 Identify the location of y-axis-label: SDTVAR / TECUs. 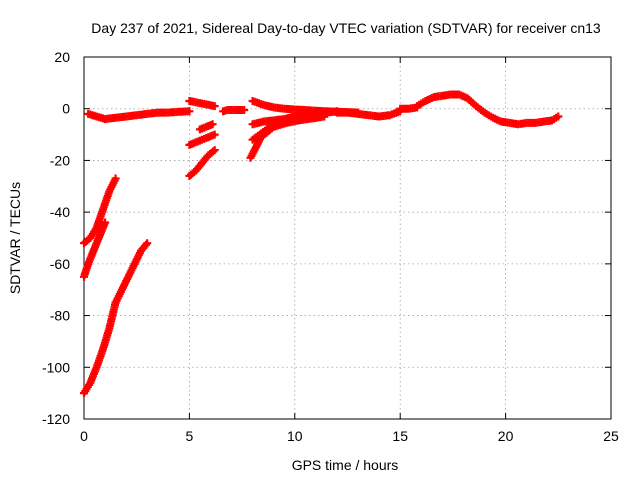
(15, 238).